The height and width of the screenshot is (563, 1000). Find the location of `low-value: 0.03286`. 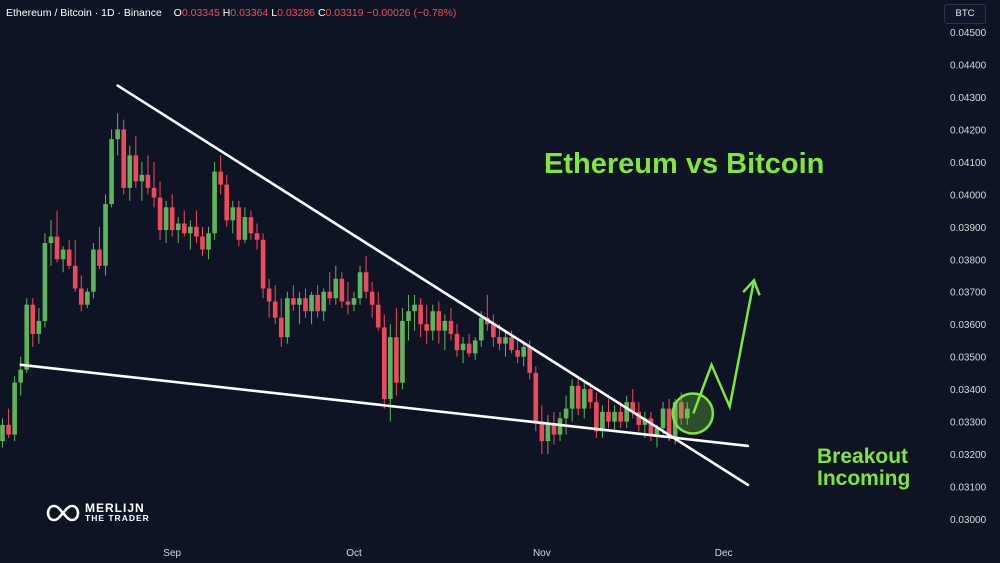

low-value: 0.03286 is located at coordinates (296, 13).